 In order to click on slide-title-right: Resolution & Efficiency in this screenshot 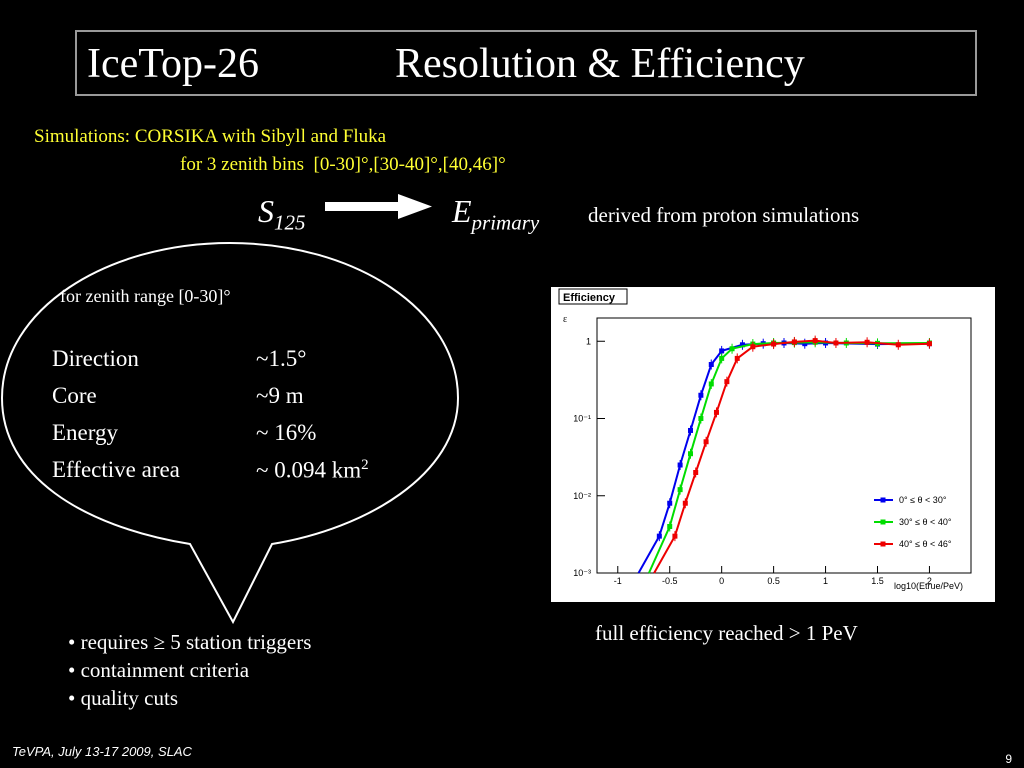, I will do `click(600, 64)`.